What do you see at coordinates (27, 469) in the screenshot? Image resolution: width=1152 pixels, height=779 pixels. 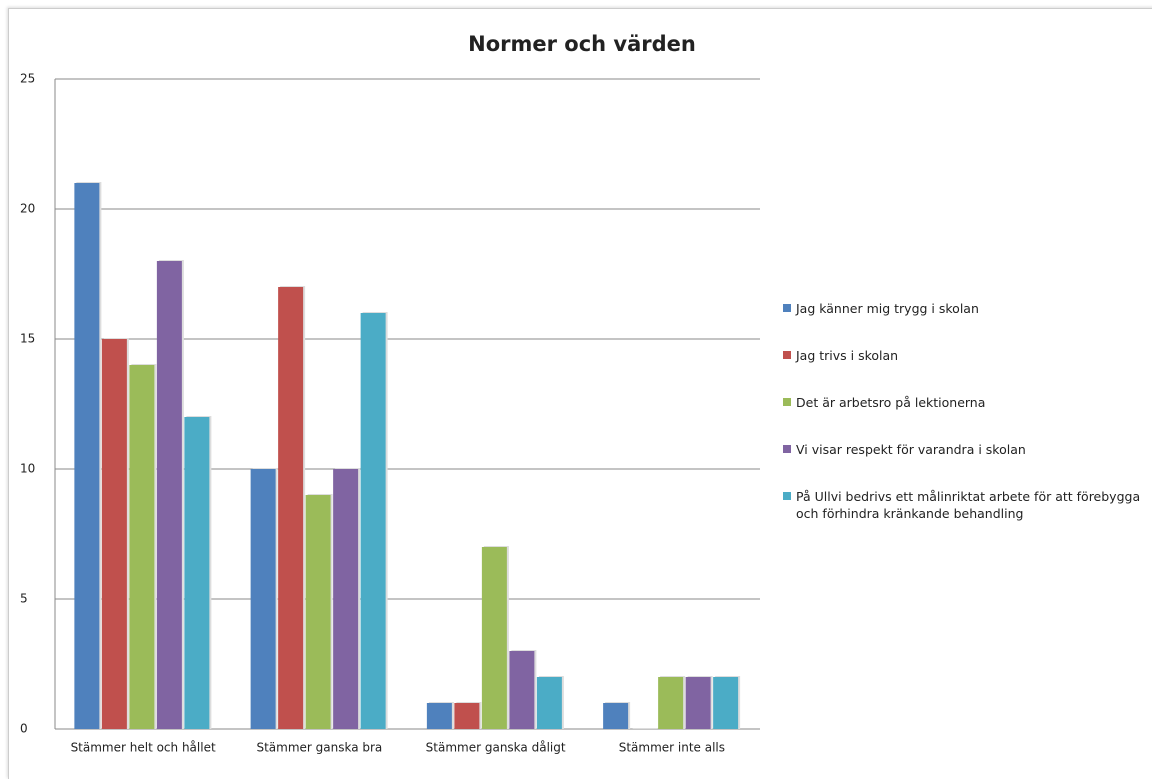 I see `y-tick-label: 10` at bounding box center [27, 469].